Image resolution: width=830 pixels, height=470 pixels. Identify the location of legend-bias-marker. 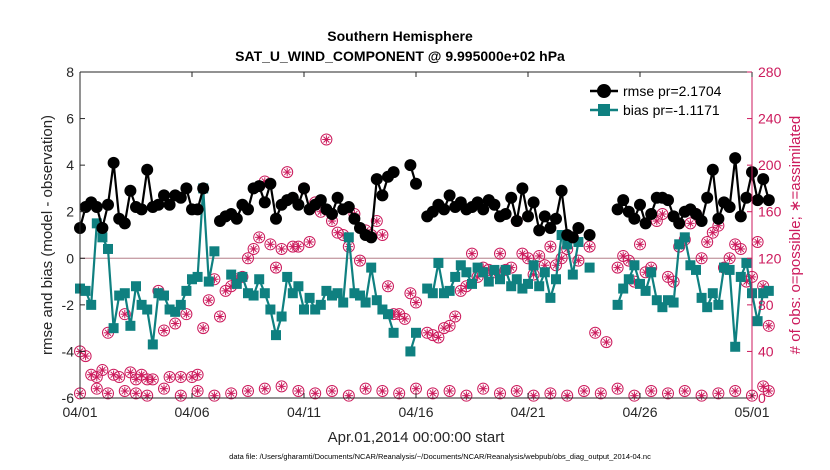
(604, 110).